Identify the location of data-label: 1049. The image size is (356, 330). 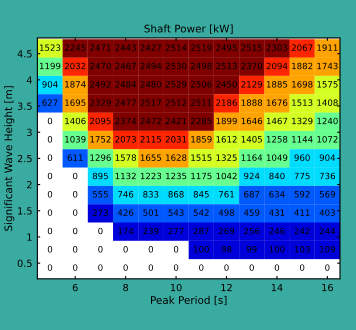
(277, 157).